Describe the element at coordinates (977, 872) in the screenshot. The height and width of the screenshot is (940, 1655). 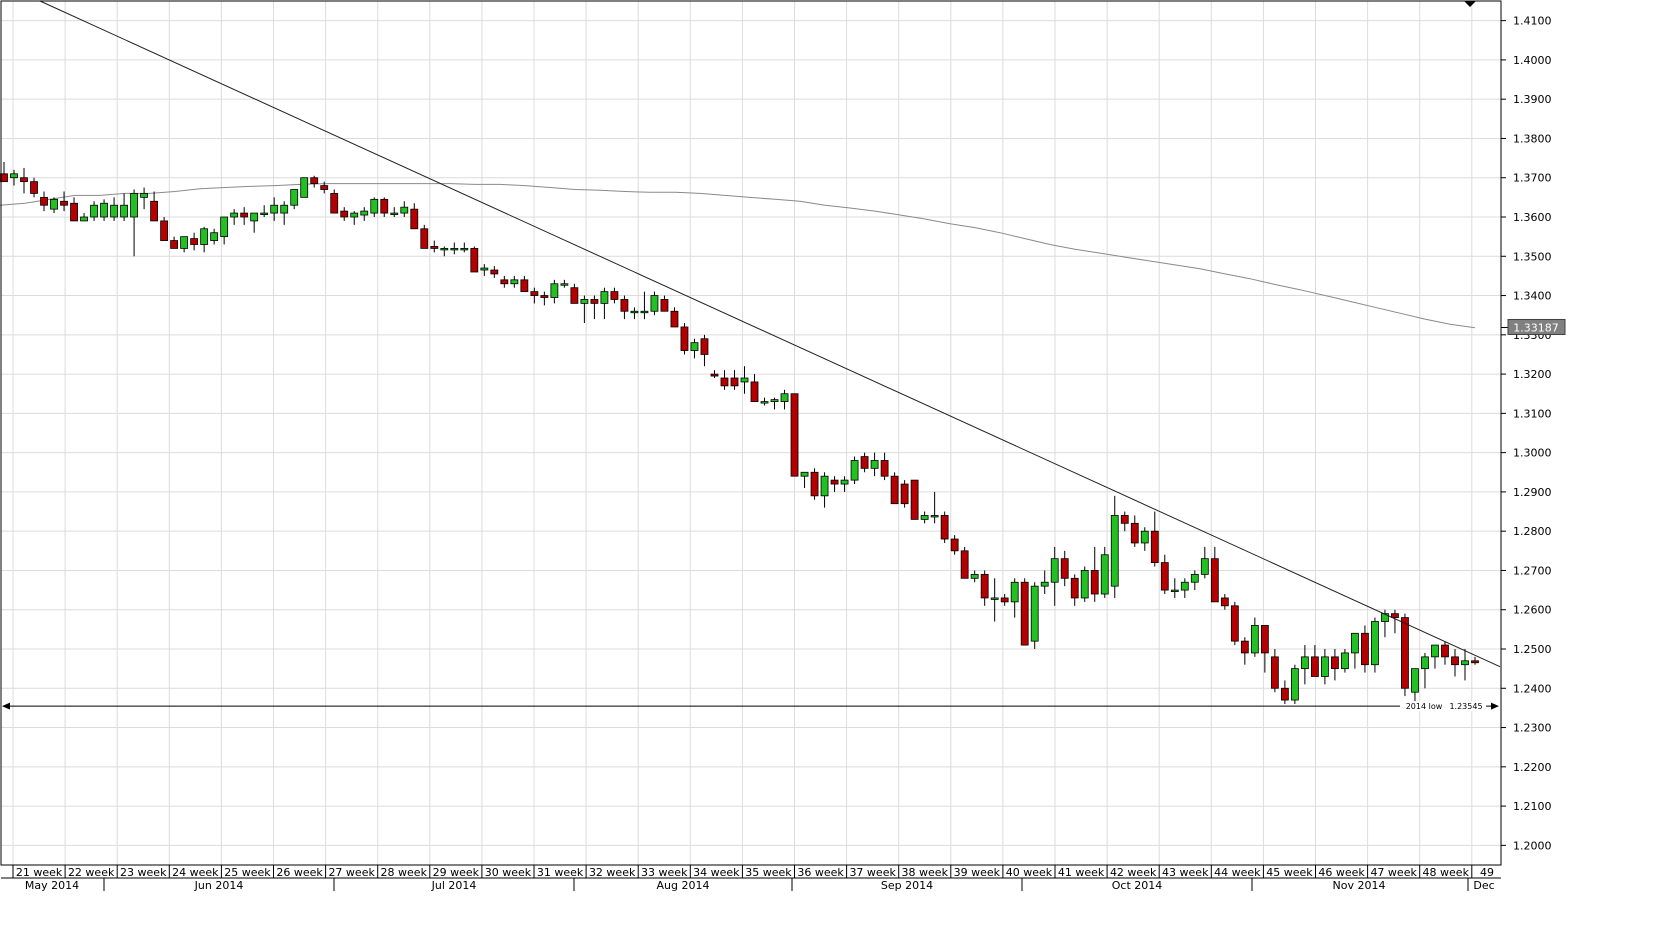
I see `week-label: 39 week` at that location.